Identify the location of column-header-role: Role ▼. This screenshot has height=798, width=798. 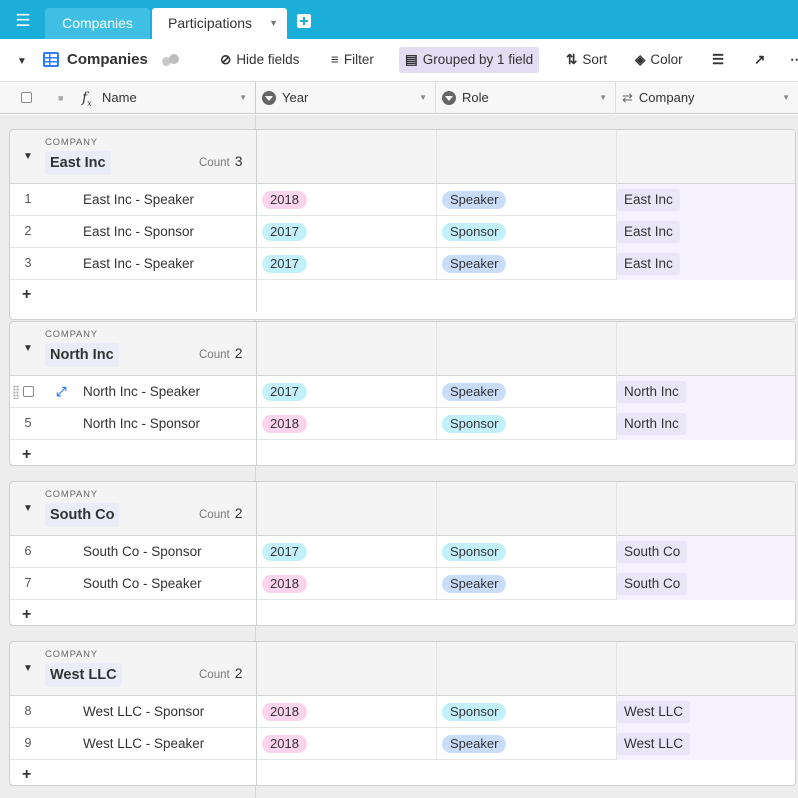
(526, 98).